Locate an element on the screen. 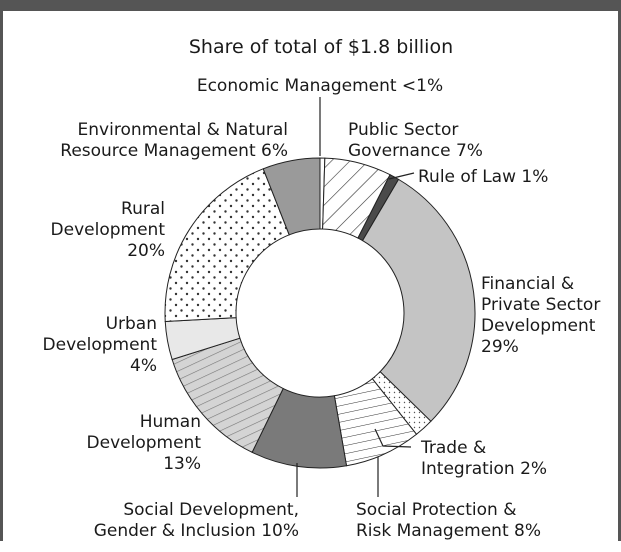 Image resolution: width=621 pixels, height=552 pixels. slice-label-9: Rural Development 20% is located at coordinates (108, 230).